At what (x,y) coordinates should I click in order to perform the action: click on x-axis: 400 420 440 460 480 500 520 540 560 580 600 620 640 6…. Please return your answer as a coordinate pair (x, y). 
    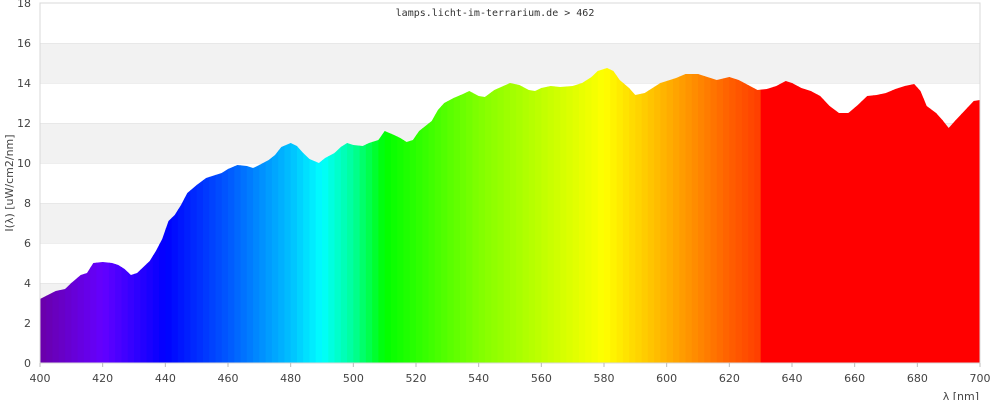
    Looking at the image, I should click on (510, 374).